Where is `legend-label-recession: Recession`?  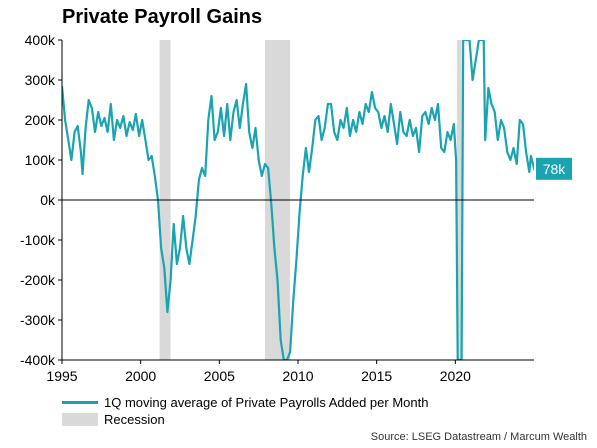
legend-label-recession: Recession is located at coordinates (134, 419).